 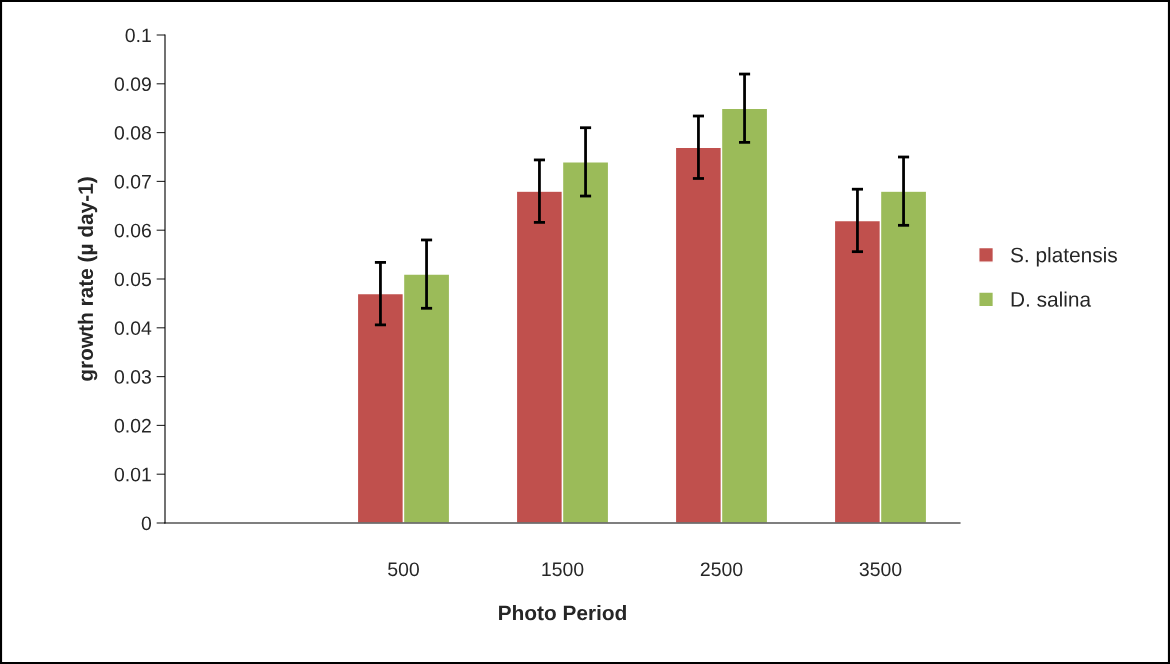 I want to click on y-tick-label: 0.08, so click(x=132, y=133).